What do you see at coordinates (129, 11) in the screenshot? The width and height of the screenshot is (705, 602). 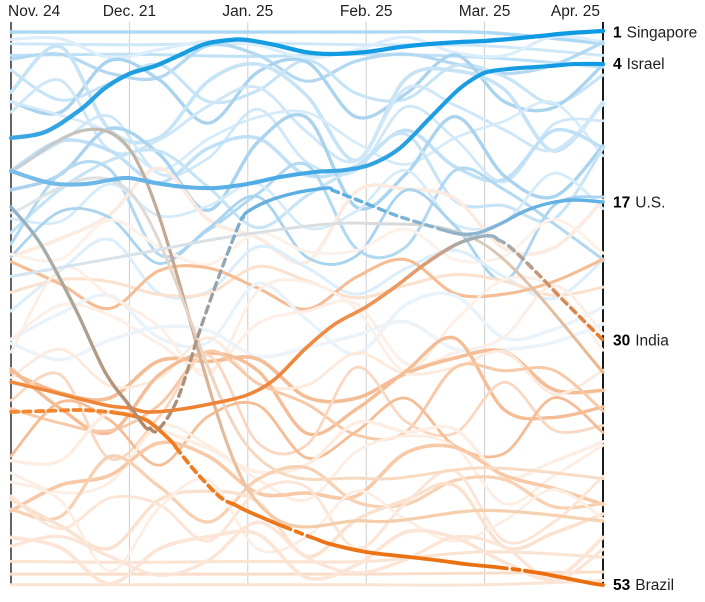 I see `axis-label-dec: Dec. 21` at bounding box center [129, 11].